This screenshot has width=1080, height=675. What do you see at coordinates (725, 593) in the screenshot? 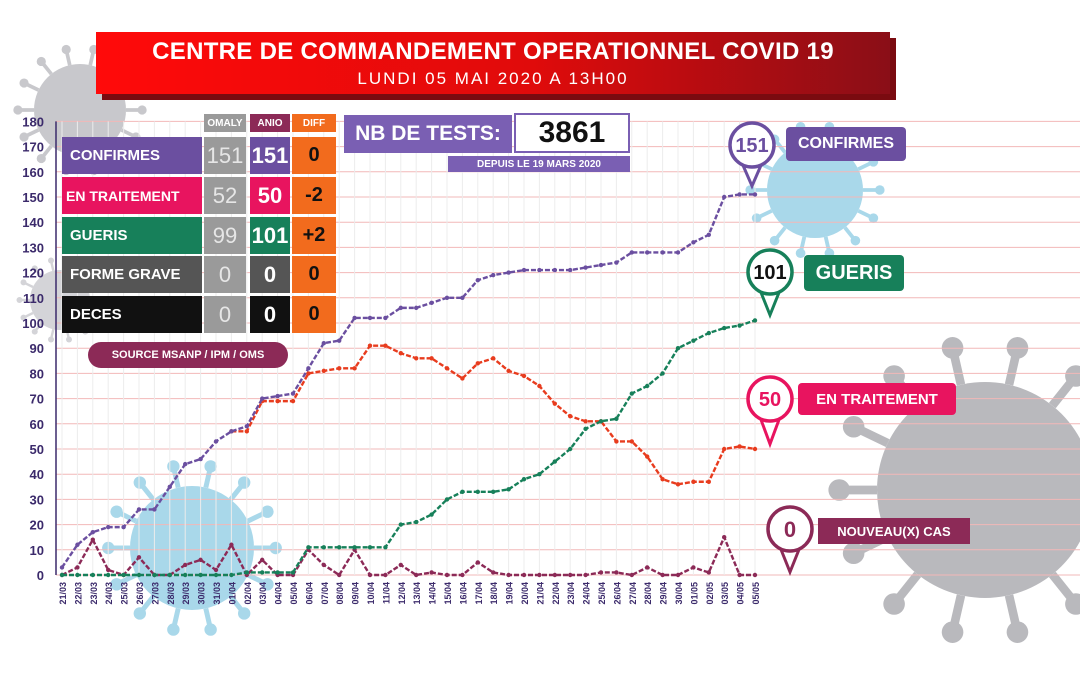
I see `x-tick-label: 03/05` at bounding box center [725, 593].